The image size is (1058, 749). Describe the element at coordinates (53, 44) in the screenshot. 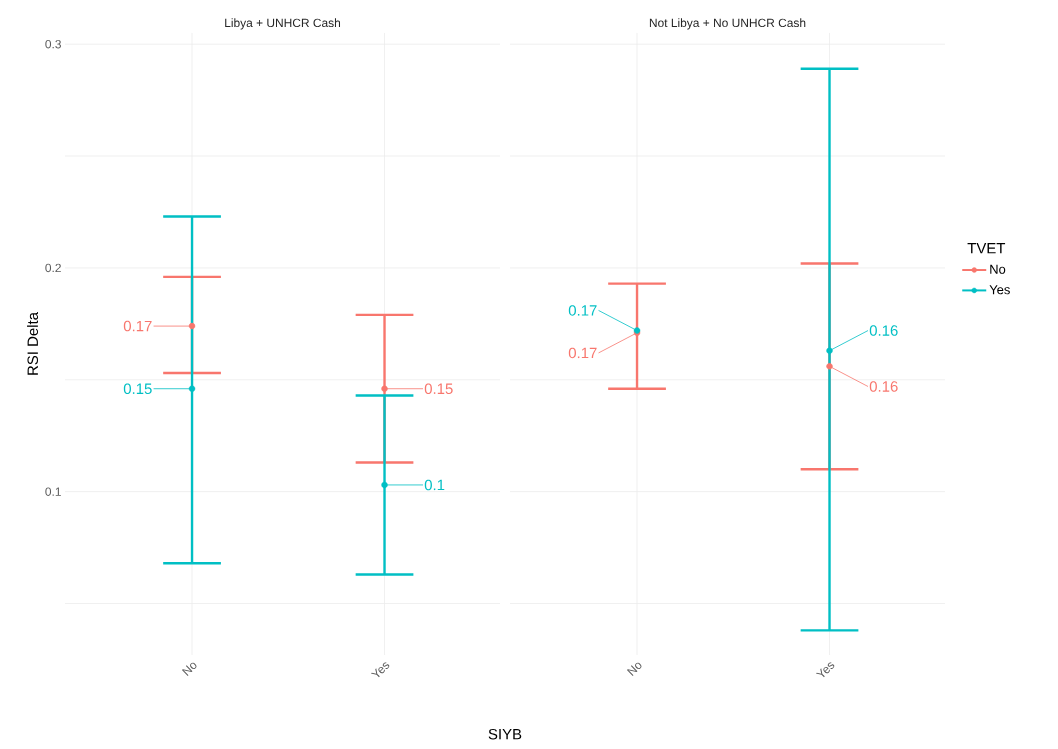

I see `y-tick-label: 0.3` at that location.